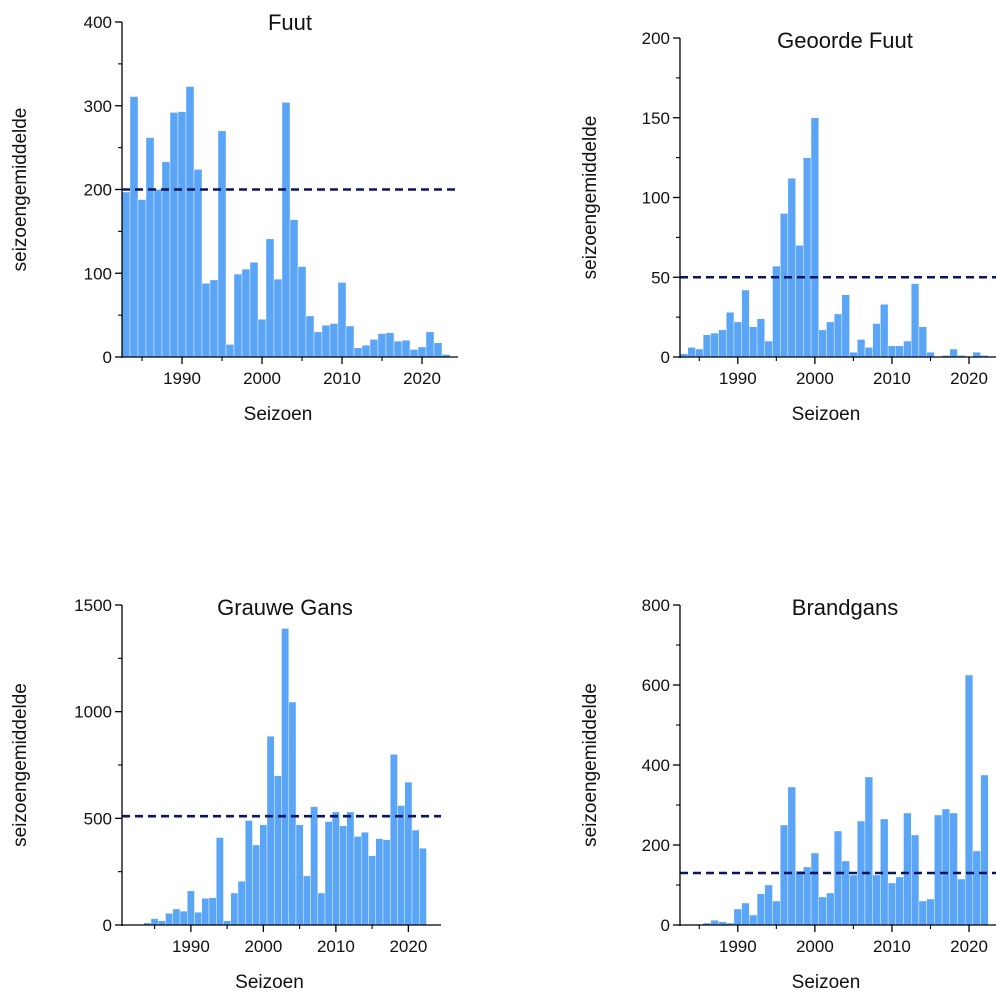  I want to click on chart-title: Brandgans, so click(845, 607).